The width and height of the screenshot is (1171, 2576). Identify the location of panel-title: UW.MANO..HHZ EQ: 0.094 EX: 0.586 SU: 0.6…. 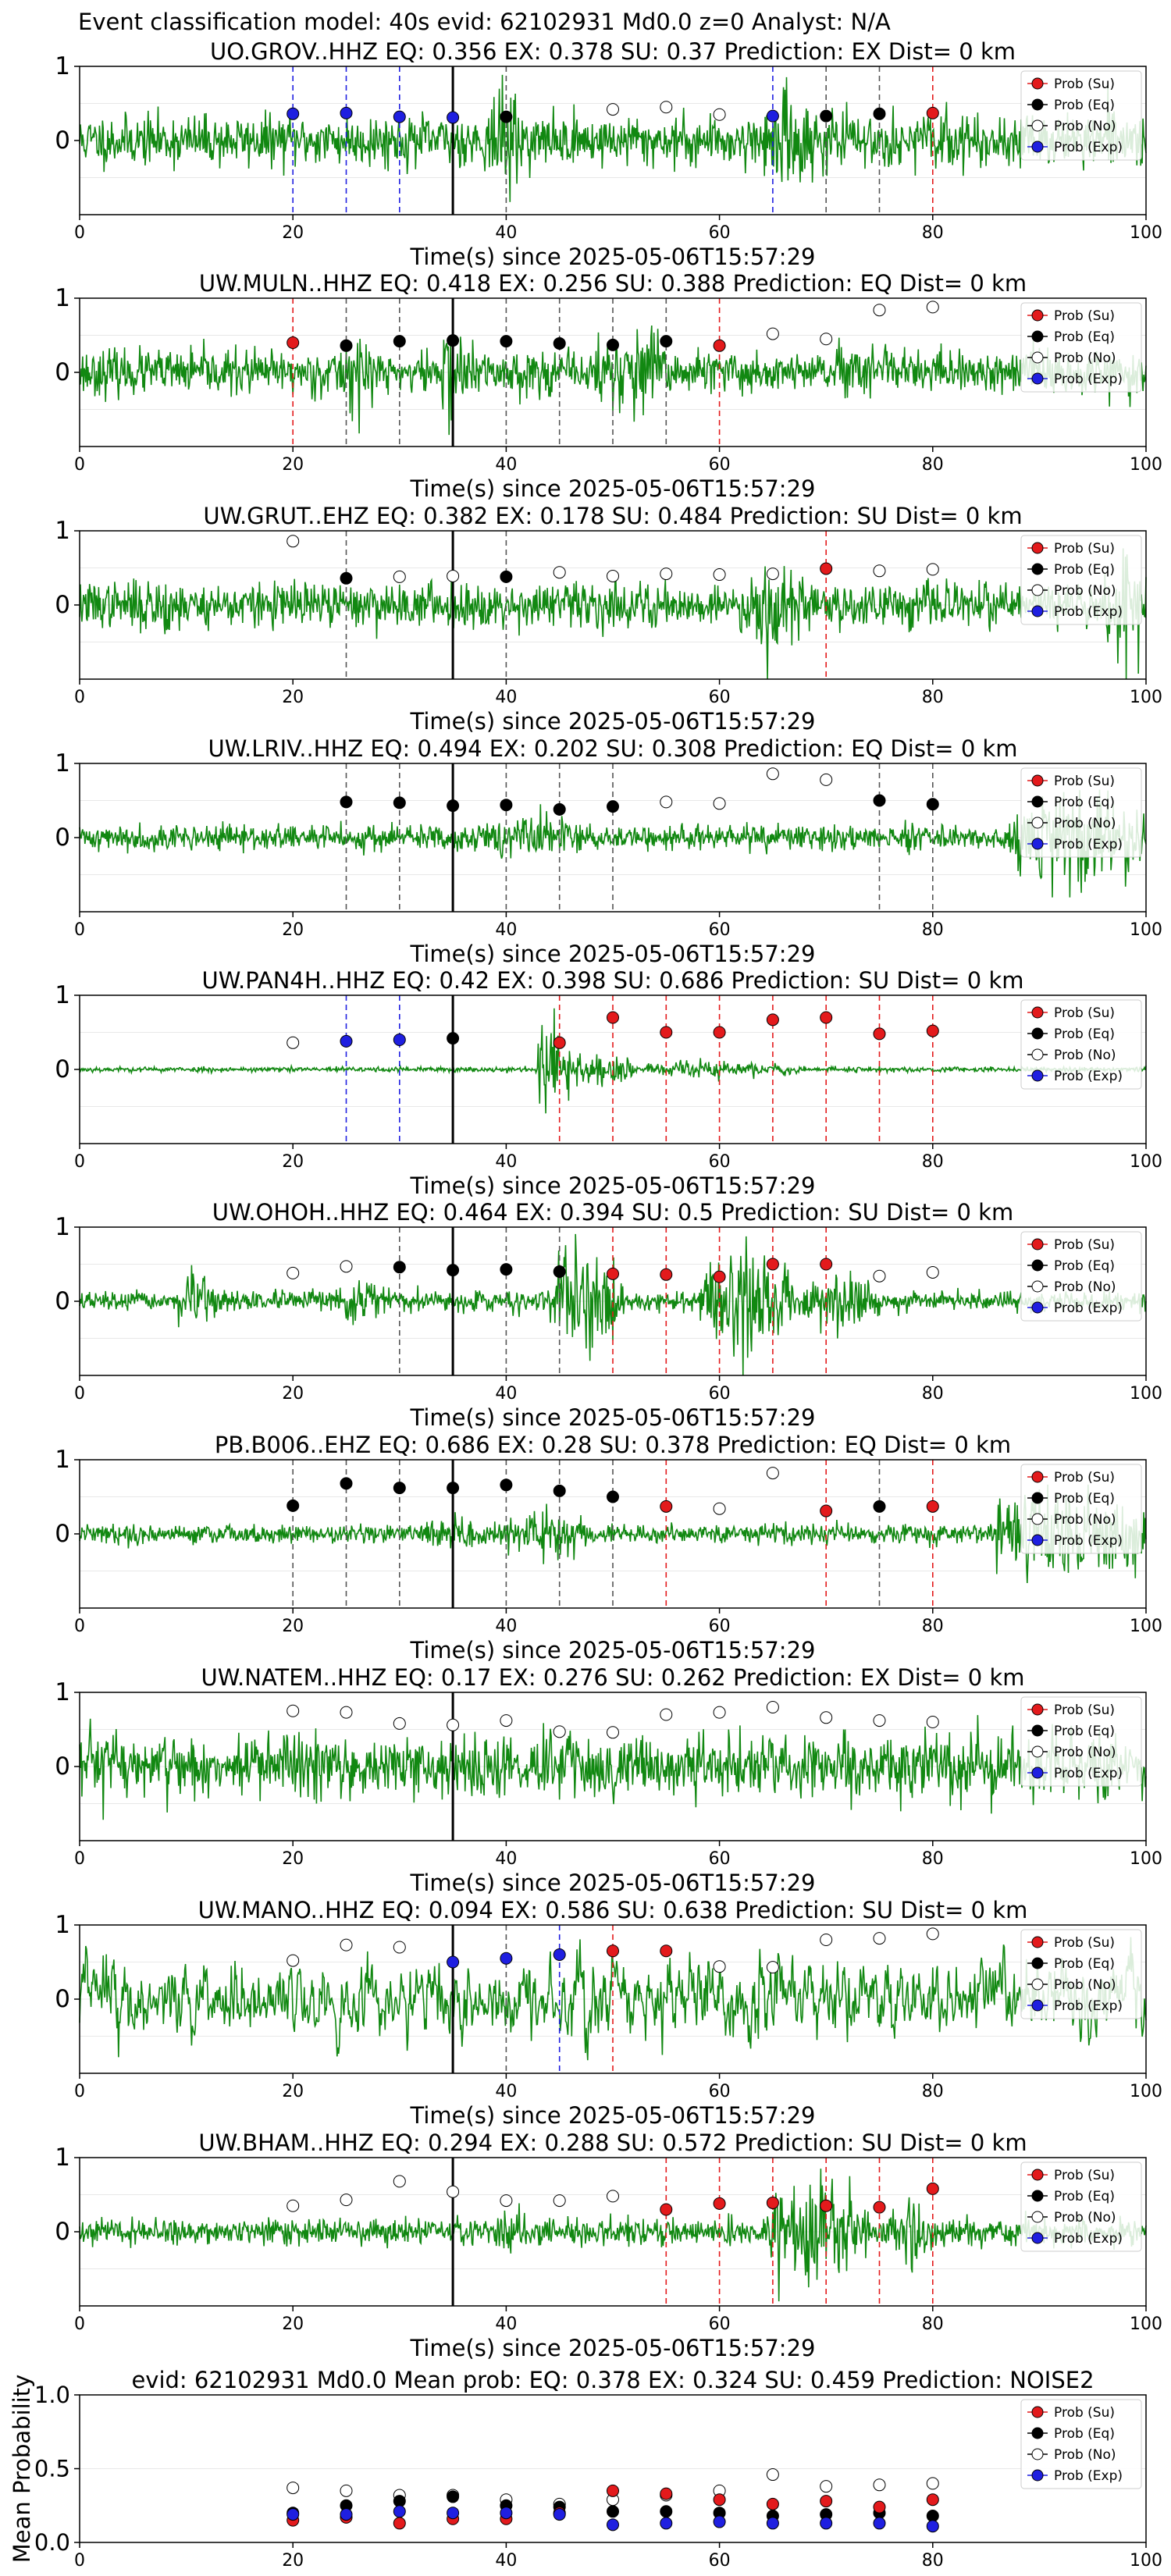
(613, 1910).